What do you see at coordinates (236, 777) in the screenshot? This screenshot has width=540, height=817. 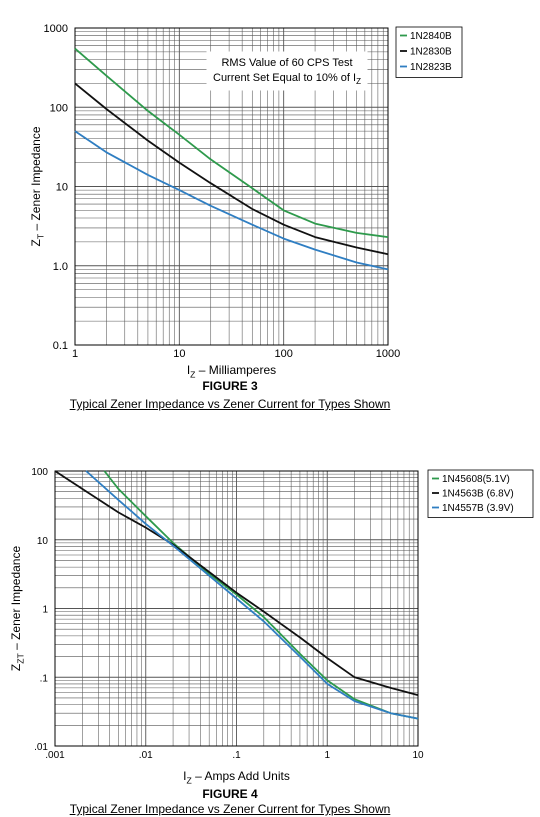 I see `x-axis-label: IZ – Amps Add Units` at bounding box center [236, 777].